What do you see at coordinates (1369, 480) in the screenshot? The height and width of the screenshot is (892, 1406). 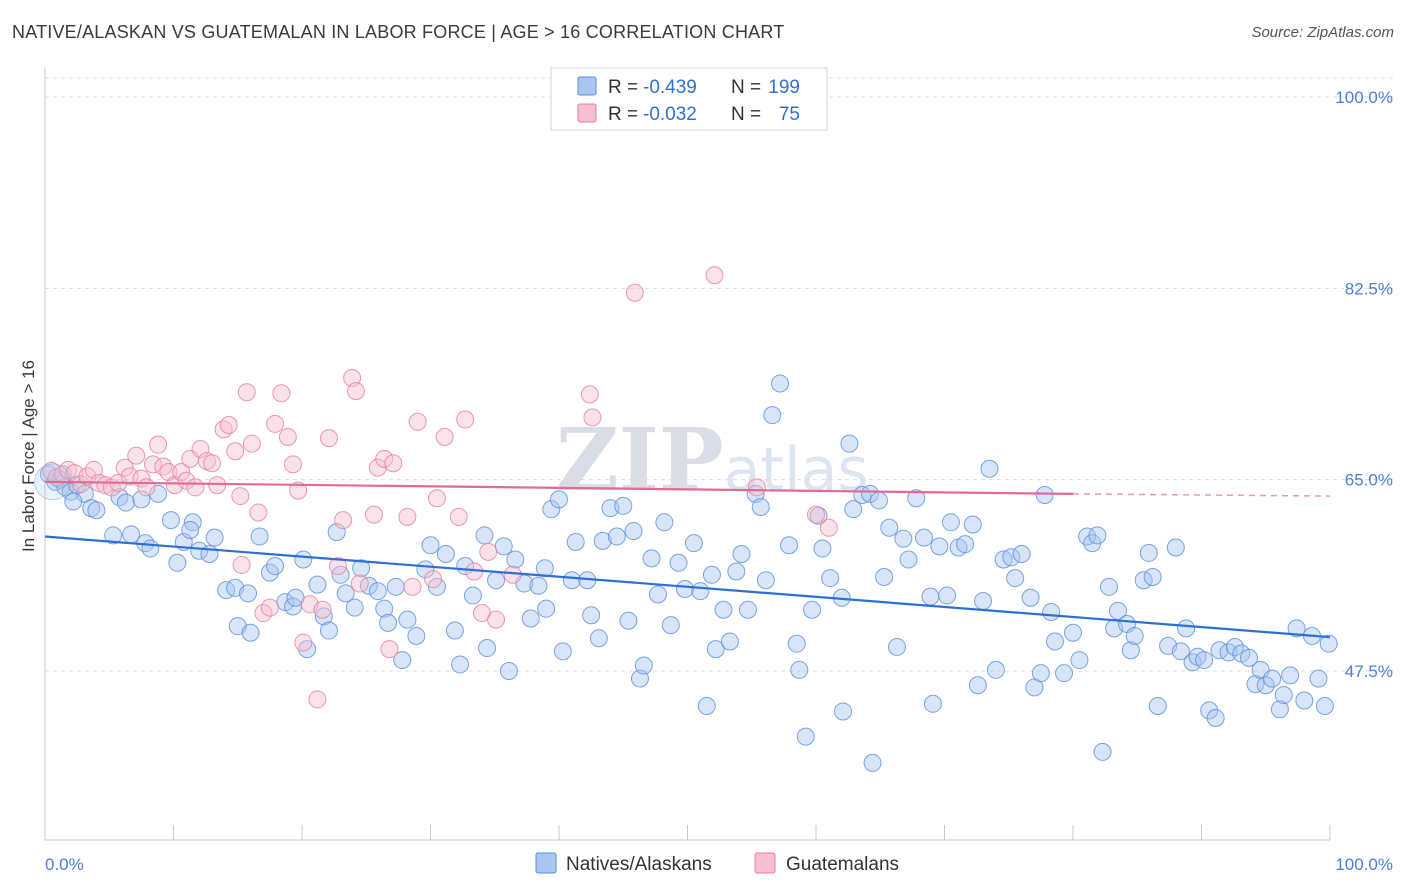 I see `y-tick-label-1: 65.0%` at bounding box center [1369, 480].